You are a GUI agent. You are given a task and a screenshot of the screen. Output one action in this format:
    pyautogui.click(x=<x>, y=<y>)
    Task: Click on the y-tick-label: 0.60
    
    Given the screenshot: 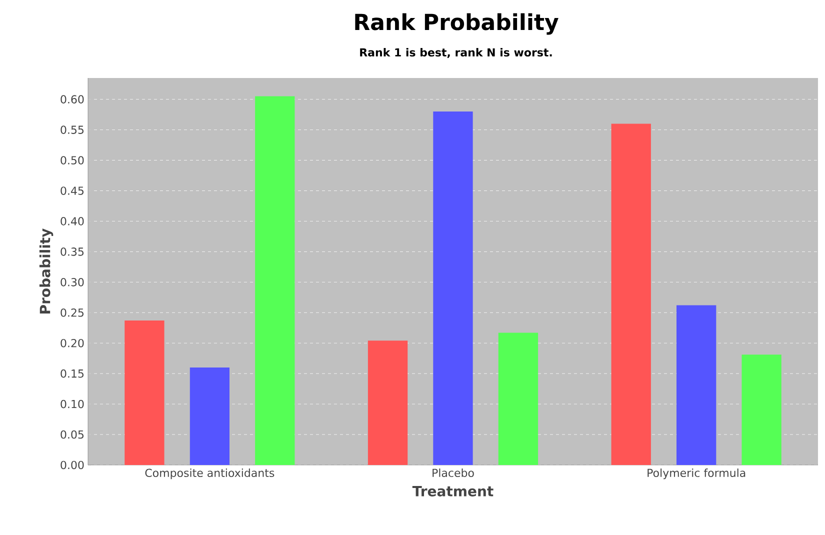 What is the action you would take?
    pyautogui.click(x=72, y=99)
    